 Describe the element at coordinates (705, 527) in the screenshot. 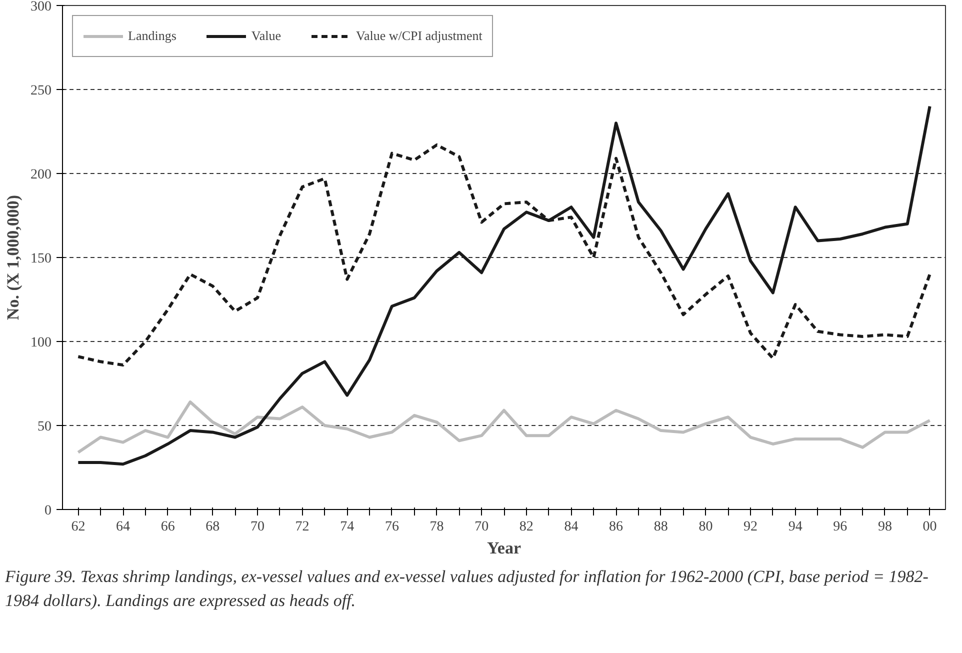

I see `x-tick-label: 80` at that location.